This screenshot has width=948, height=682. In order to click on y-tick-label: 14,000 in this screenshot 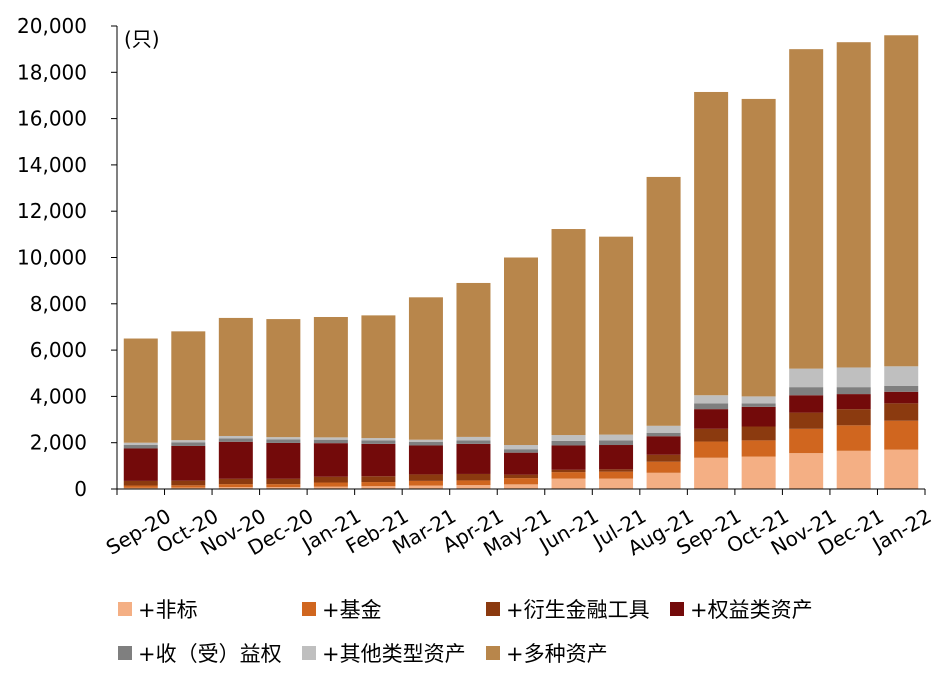, I will do `click(52, 165)`.